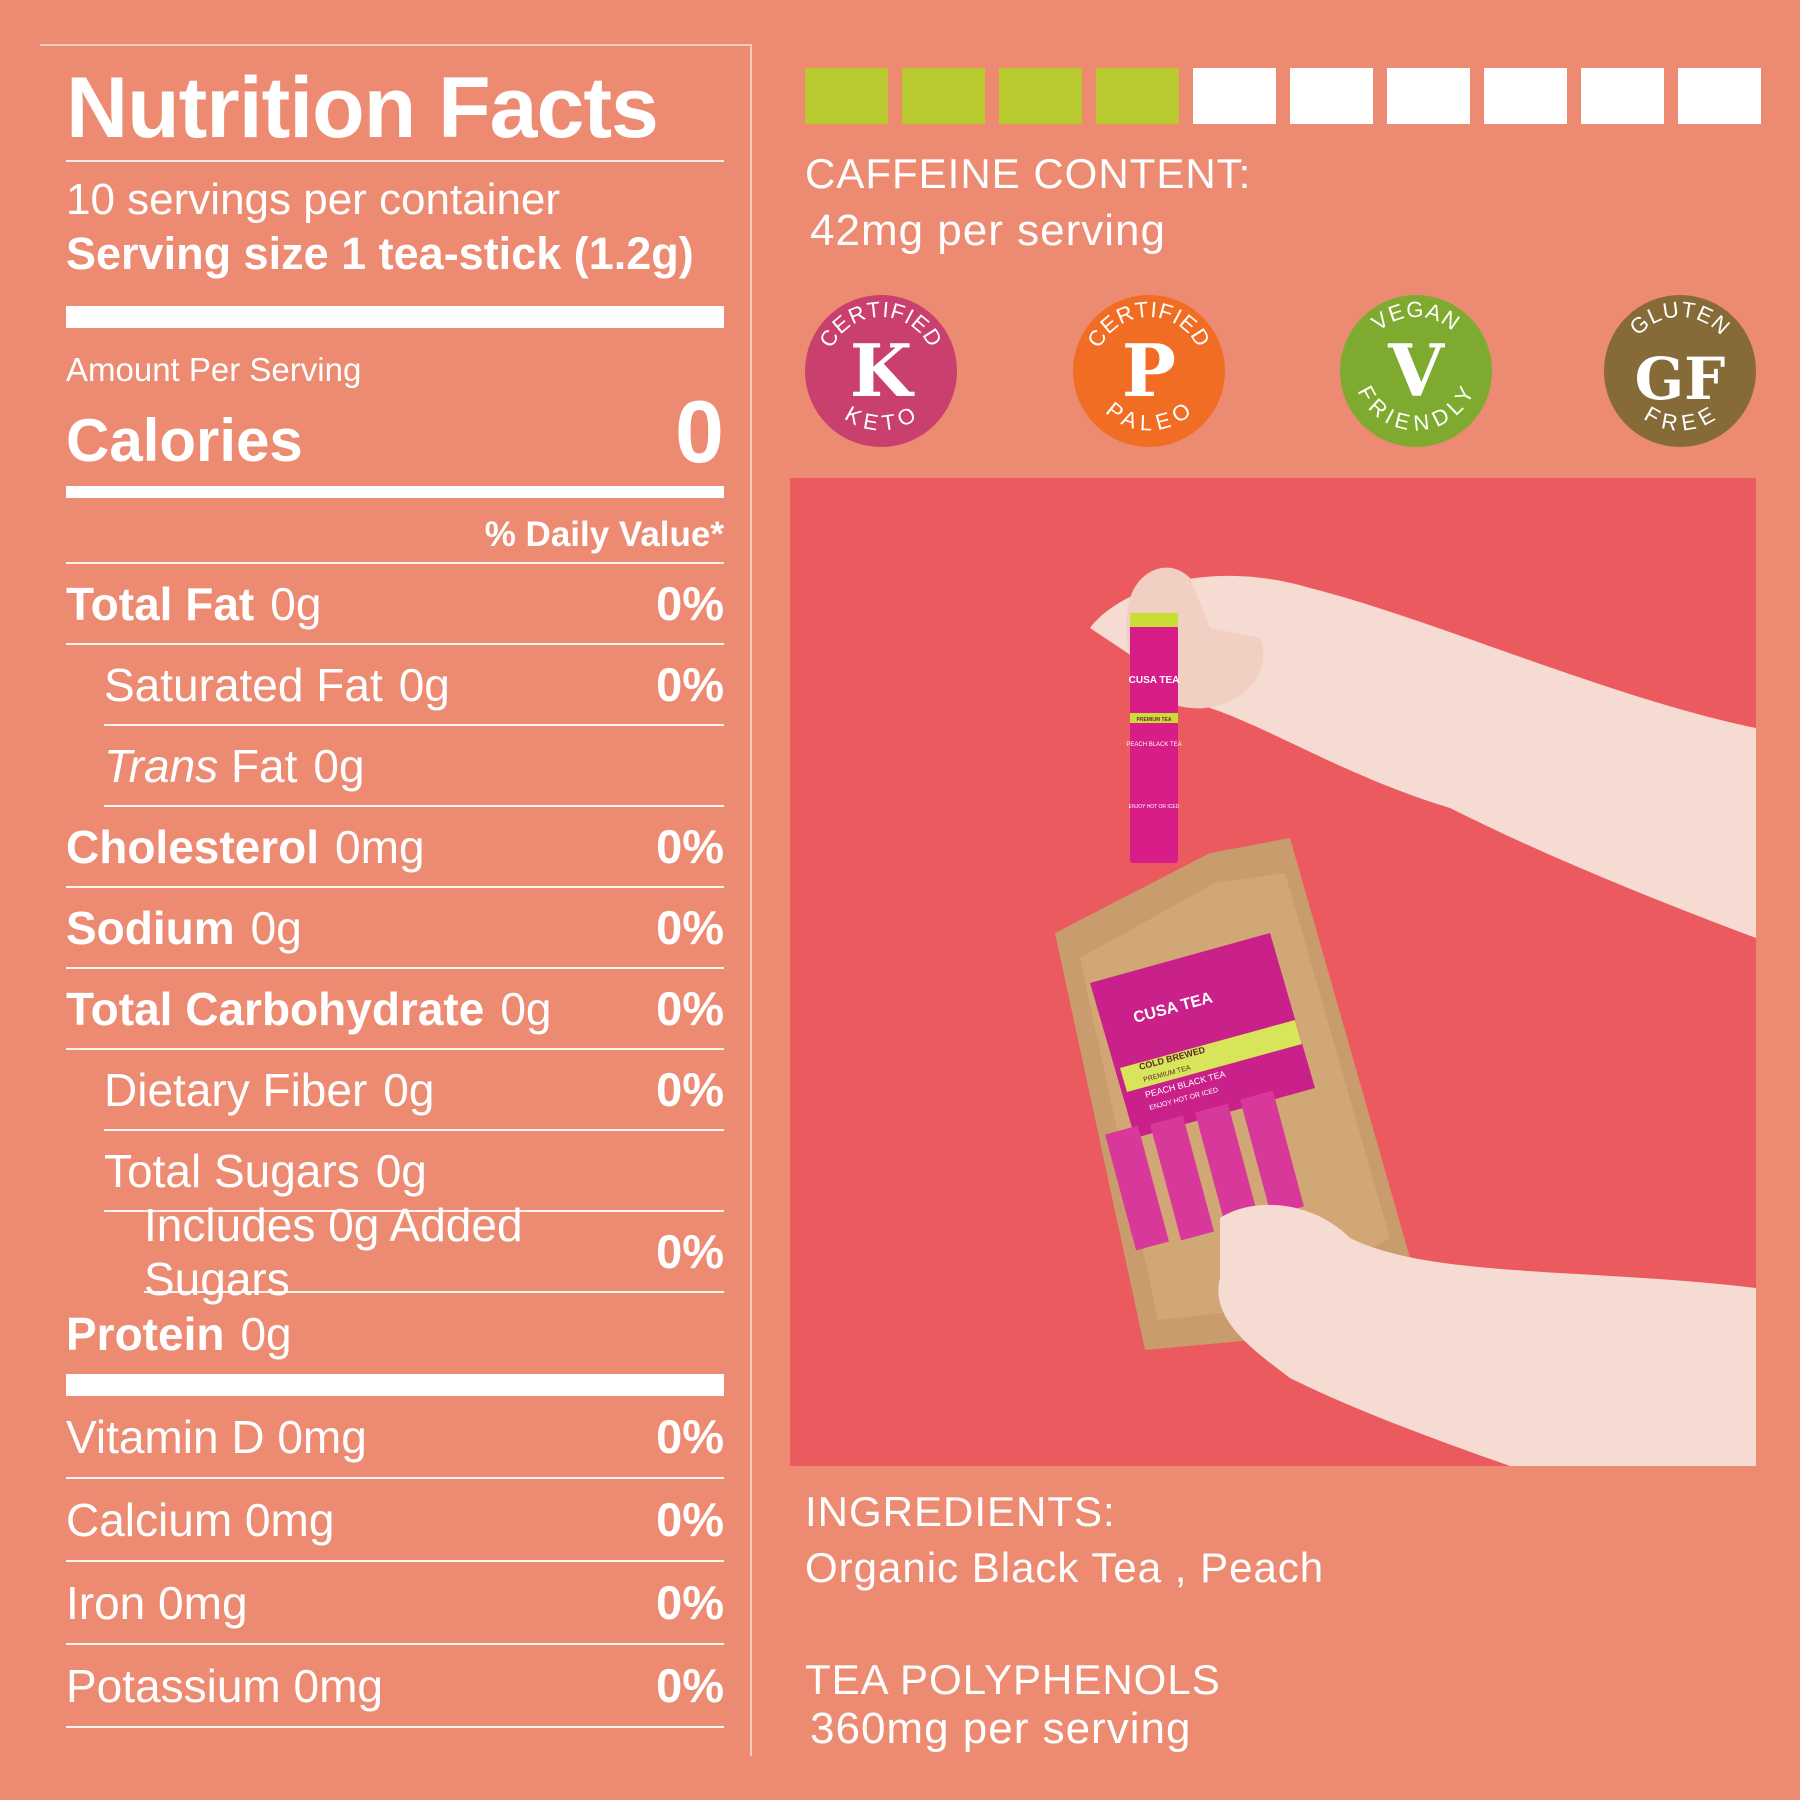 This screenshot has height=1800, width=1800. What do you see at coordinates (184, 440) in the screenshot?
I see `calories-label: Calories` at bounding box center [184, 440].